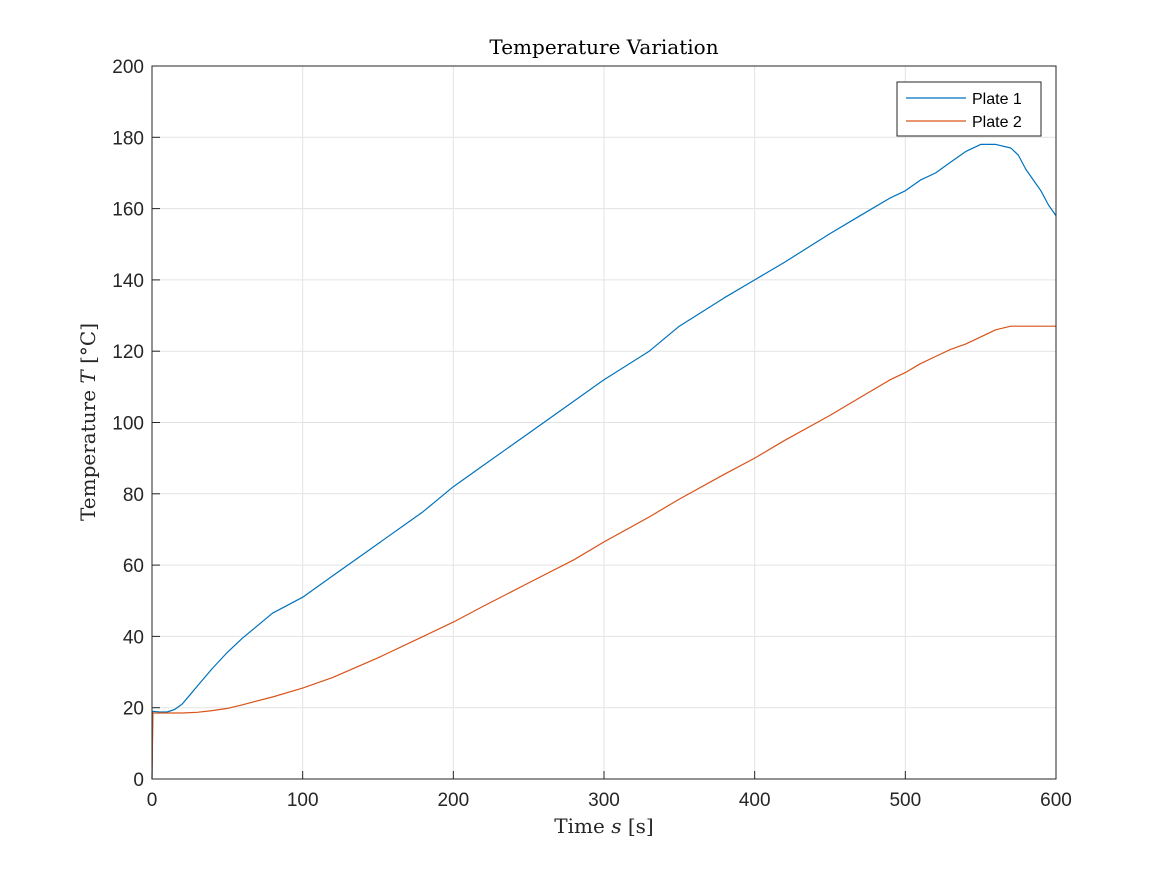 The width and height of the screenshot is (1167, 875). Describe the element at coordinates (905, 800) in the screenshot. I see `x-tick-label: 500` at that location.